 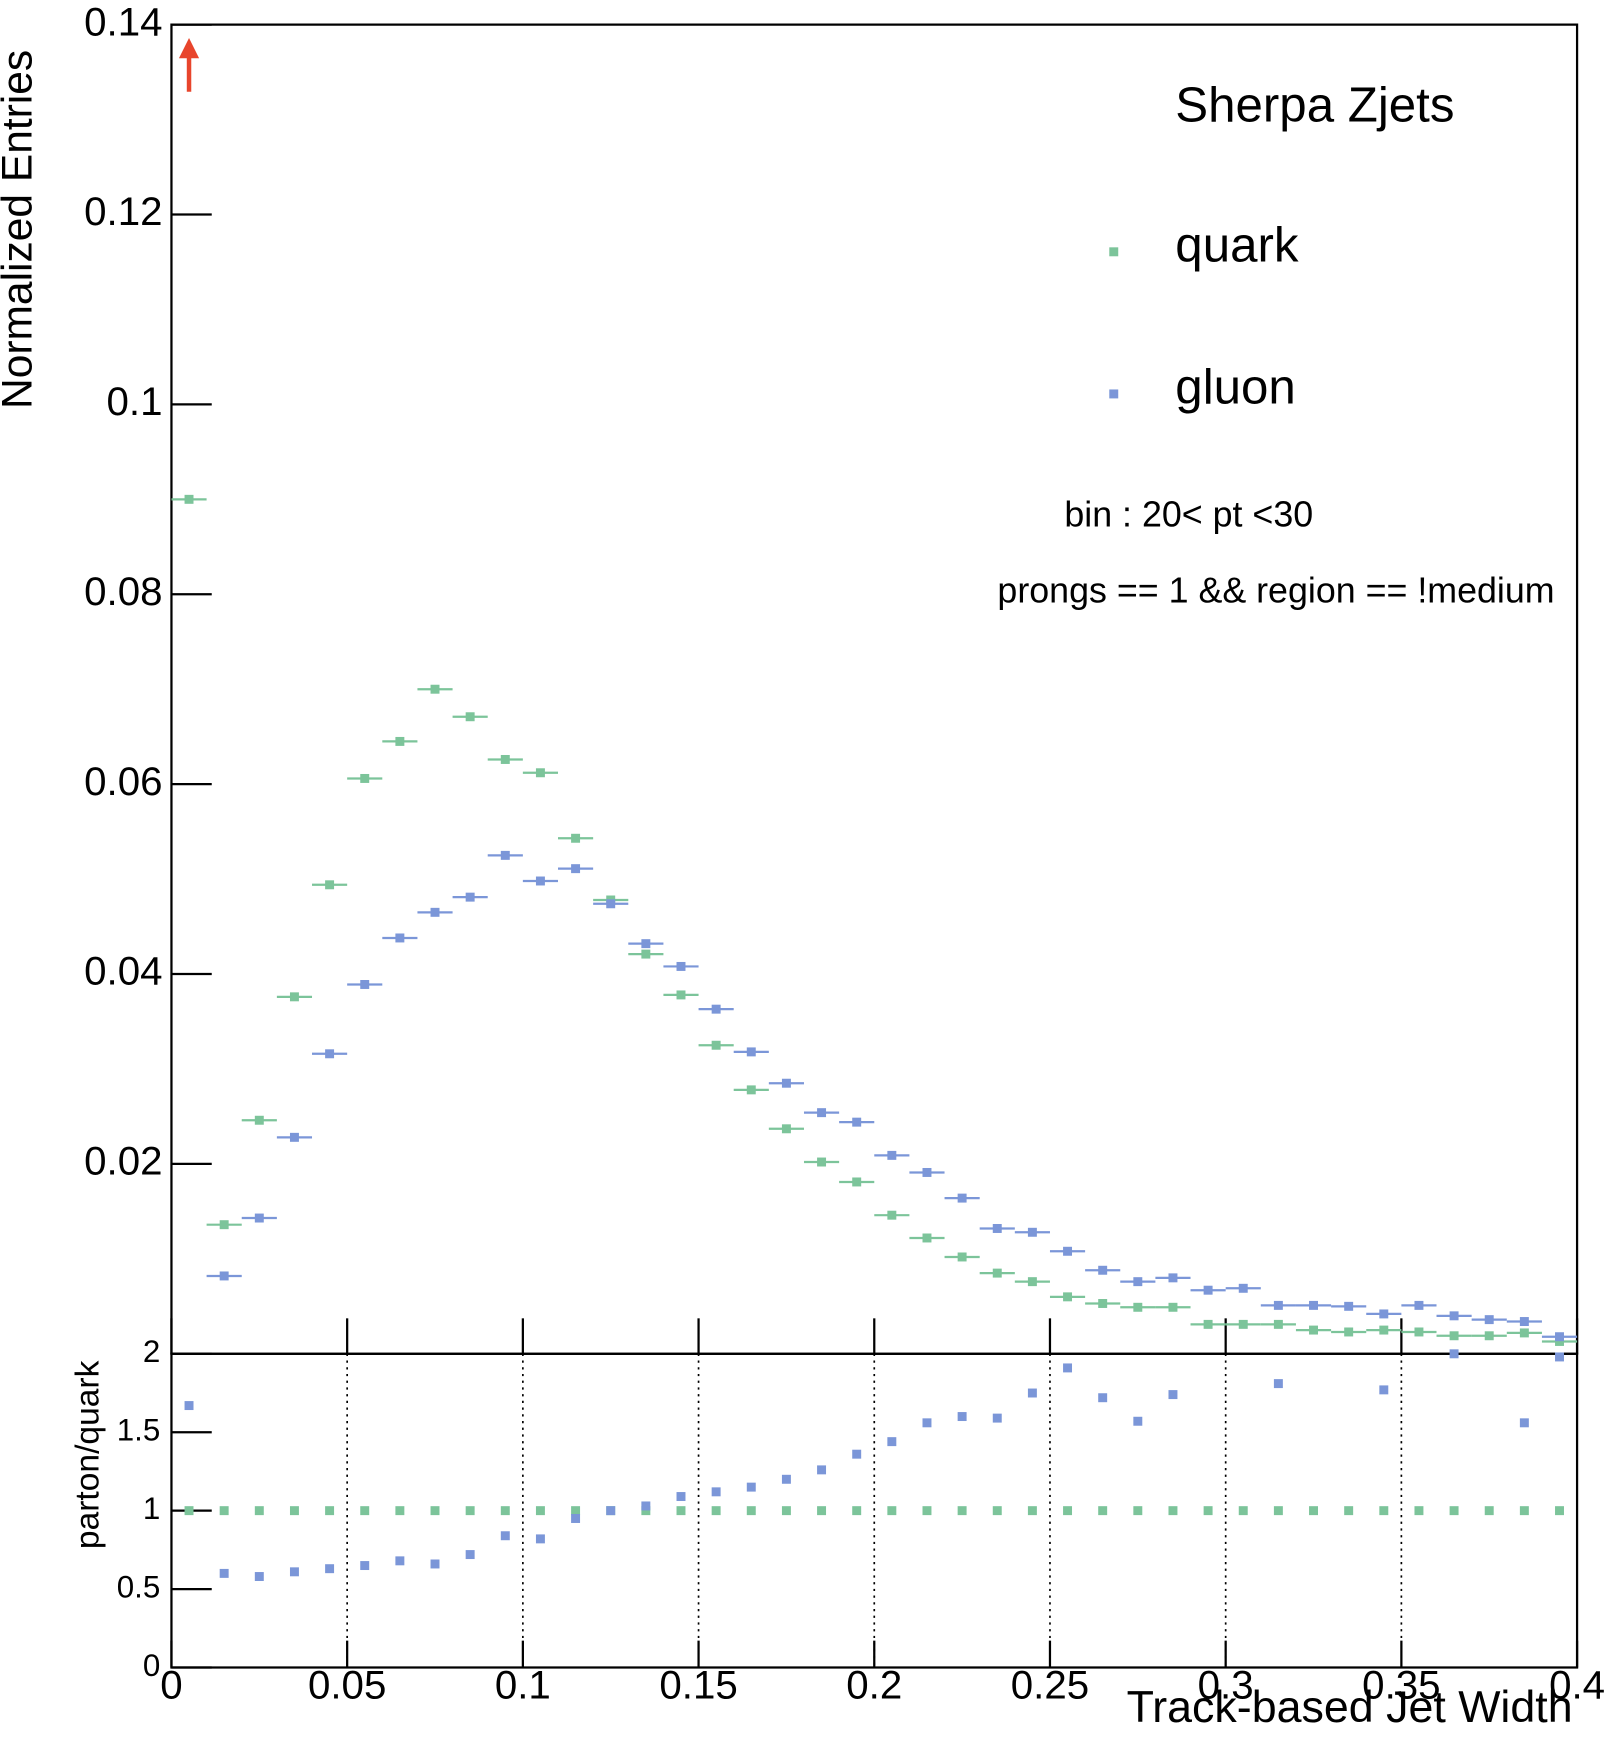 What do you see at coordinates (347, 1684) in the screenshot?
I see `x-tick-label: 0.05` at bounding box center [347, 1684].